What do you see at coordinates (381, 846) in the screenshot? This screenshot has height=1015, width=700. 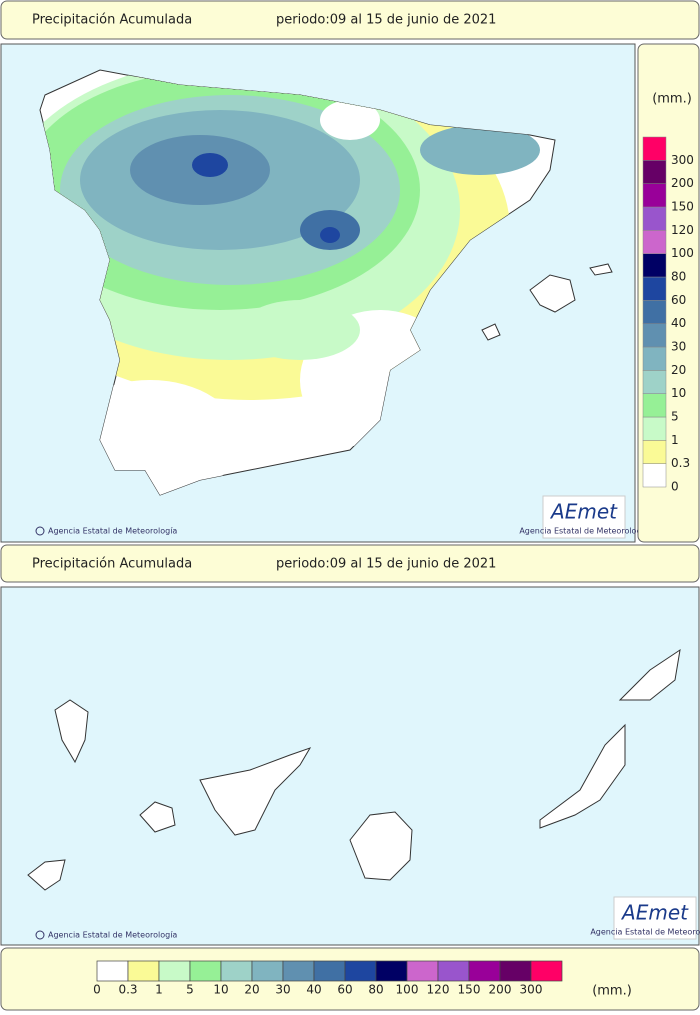 I see `gran-canaria` at bounding box center [381, 846].